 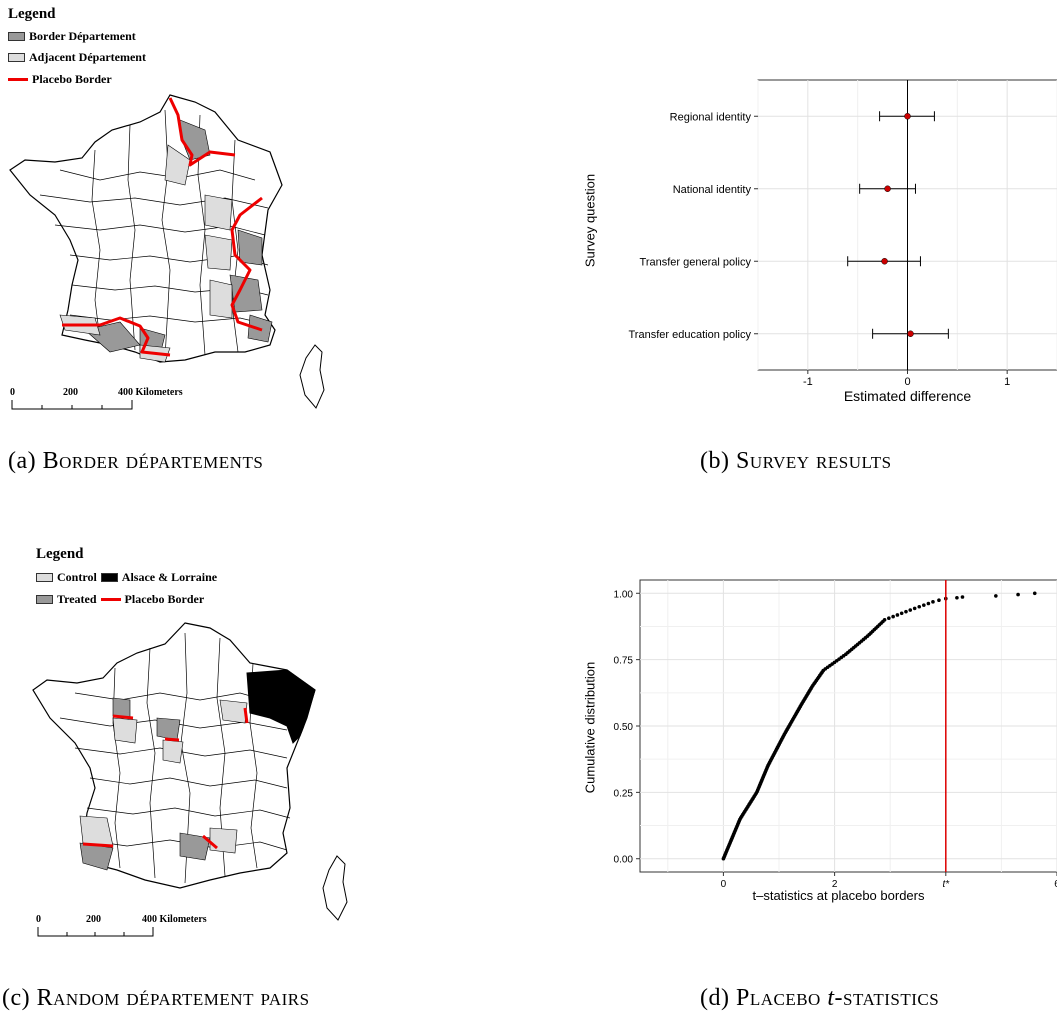 I want to click on x-axis-label: Estimated difference, so click(x=908, y=396).